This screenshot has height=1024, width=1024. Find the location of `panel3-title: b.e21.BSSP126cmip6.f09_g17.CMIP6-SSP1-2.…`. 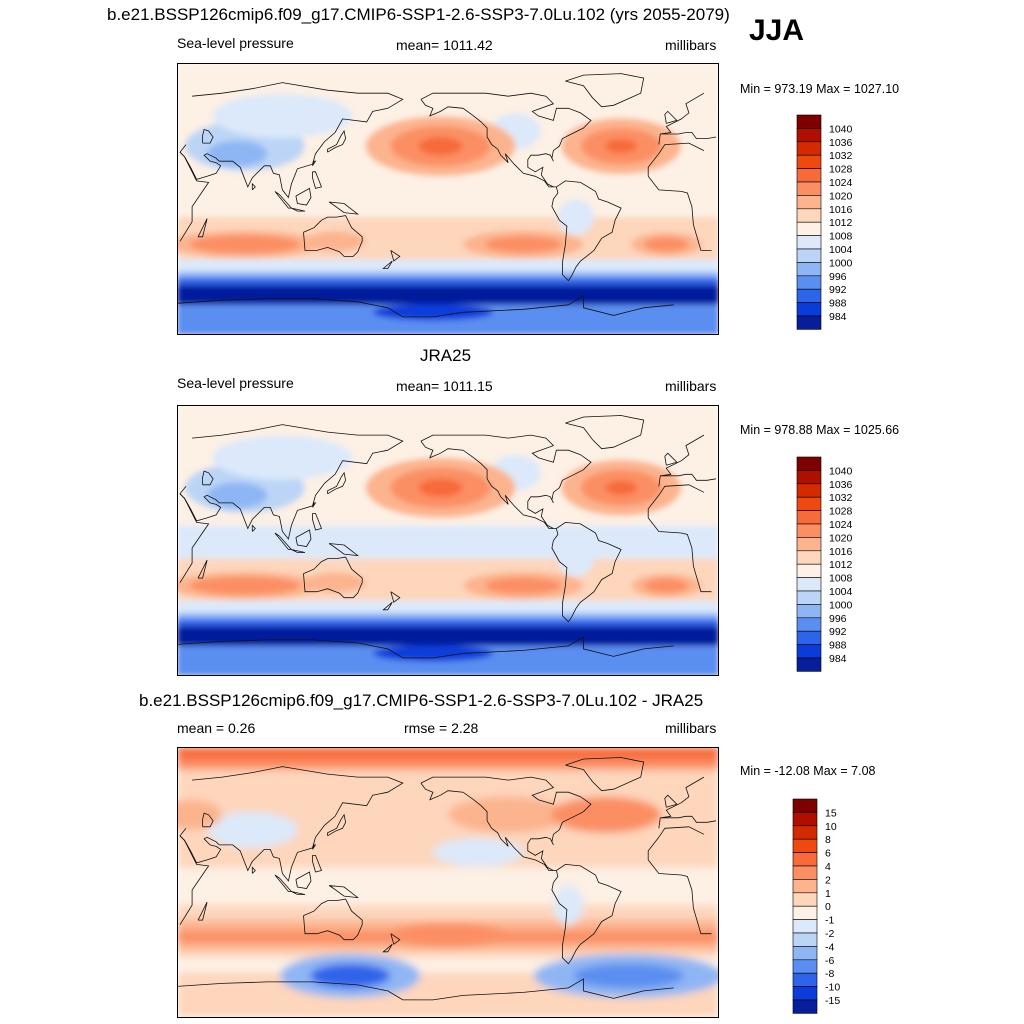

panel3-title: b.e21.BSSP126cmip6.f09_g17.CMIP6-SSP1-2.… is located at coordinates (421, 700).